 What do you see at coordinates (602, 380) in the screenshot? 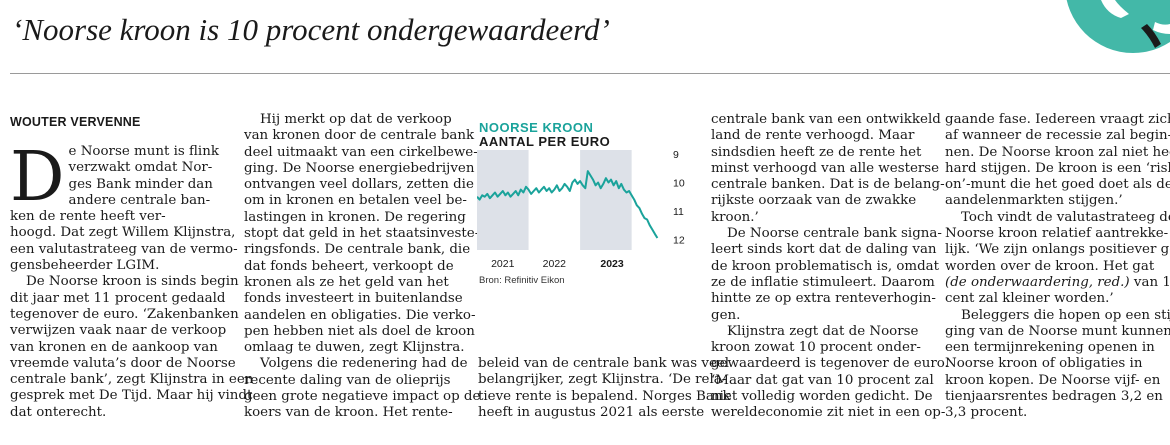
I see `article-line: belangrijker, zegt Klijnstra. ‘De rela-` at bounding box center [602, 380].